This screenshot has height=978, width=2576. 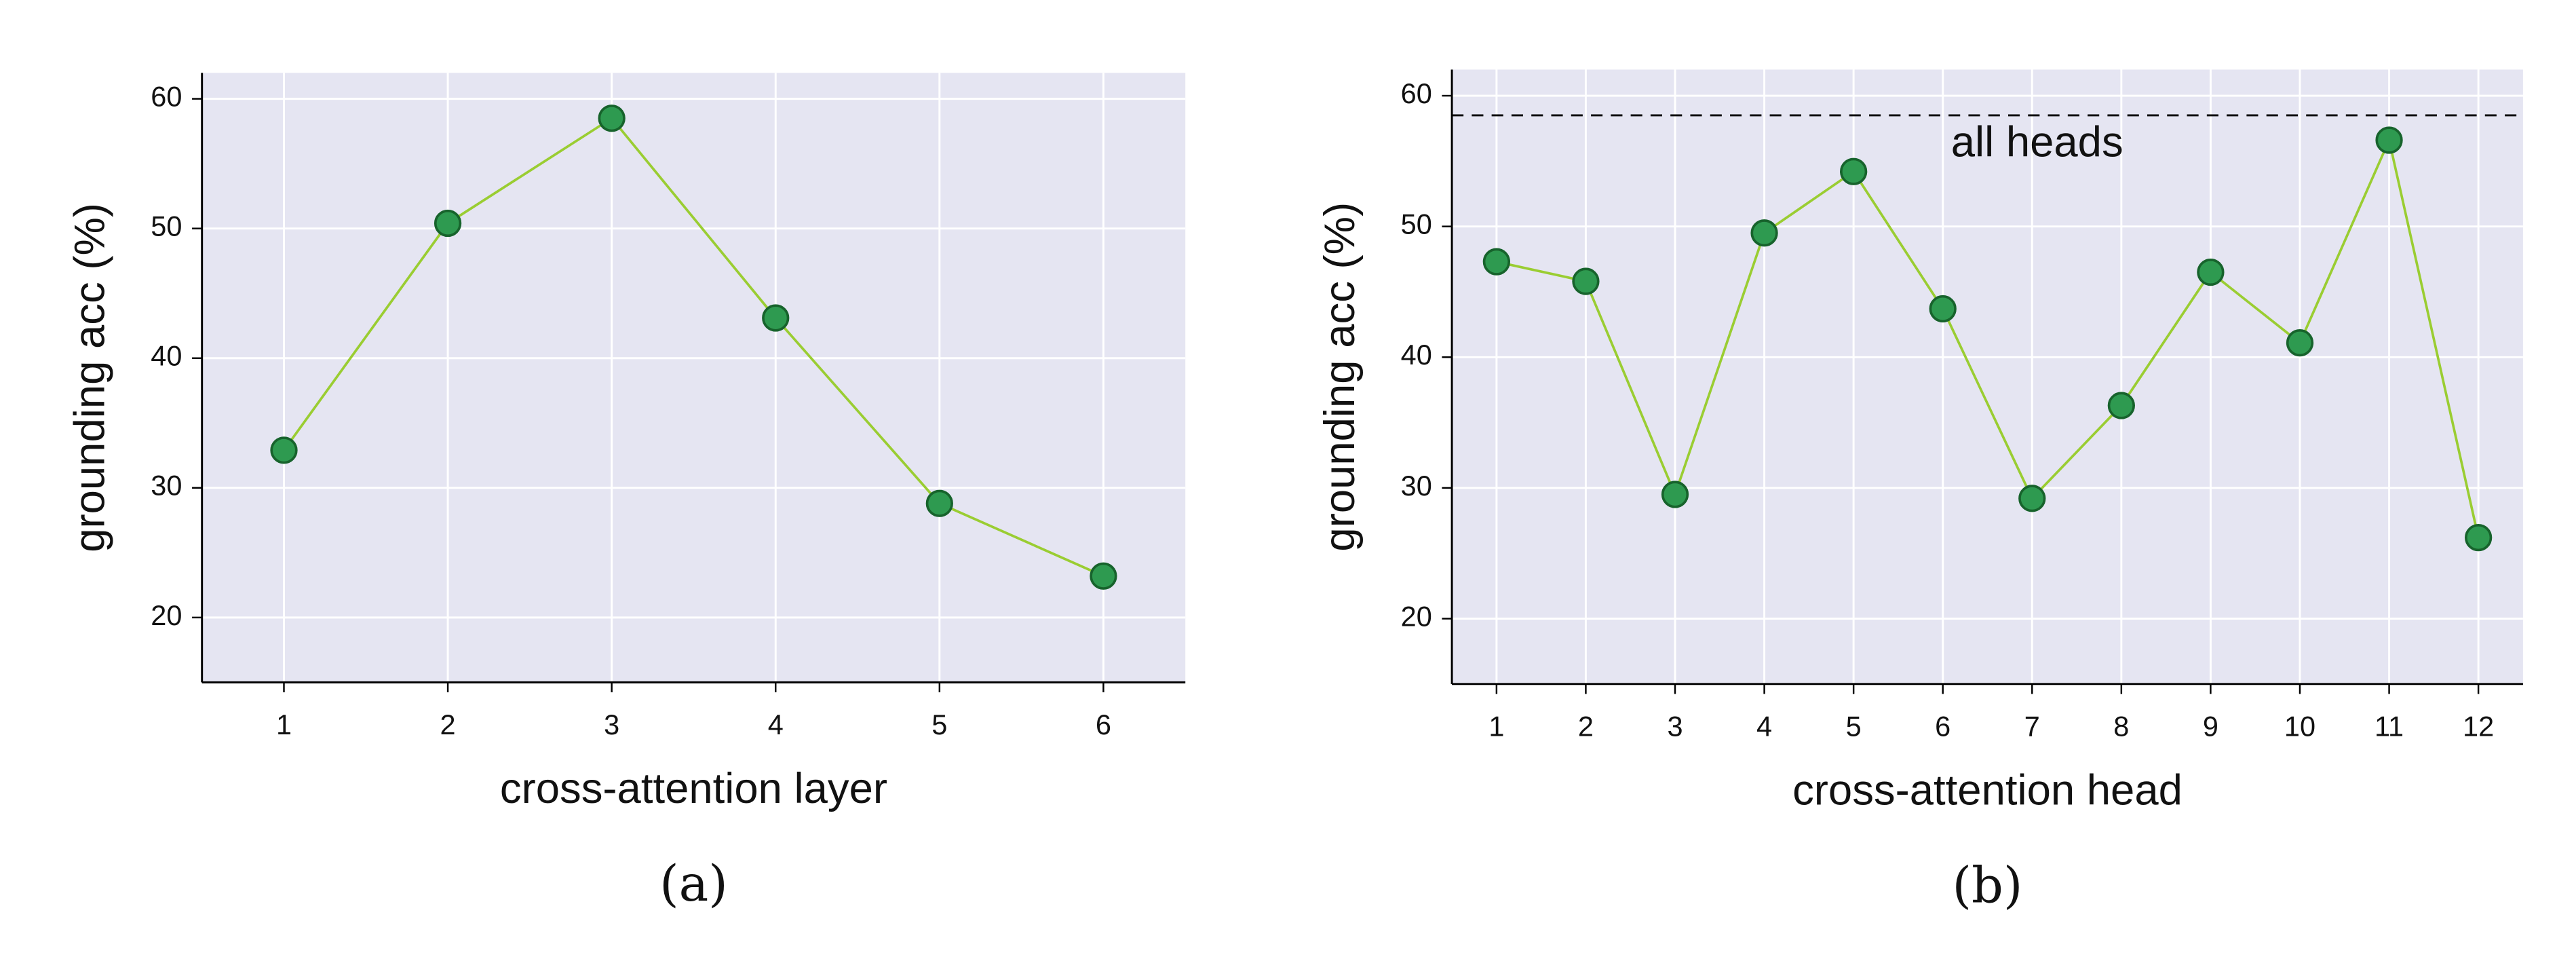 What do you see at coordinates (2037, 142) in the screenshot?
I see `reference-label: all heads` at bounding box center [2037, 142].